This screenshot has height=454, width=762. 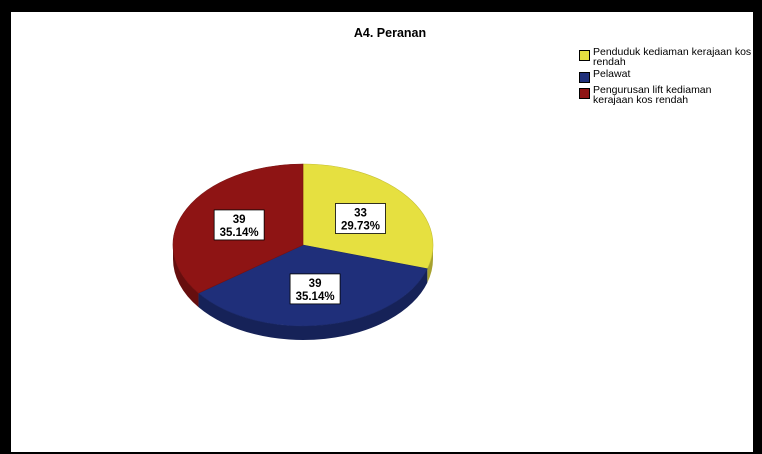 What do you see at coordinates (315, 297) in the screenshot?
I see `data-label-percent-pelawat: 35.14%` at bounding box center [315, 297].